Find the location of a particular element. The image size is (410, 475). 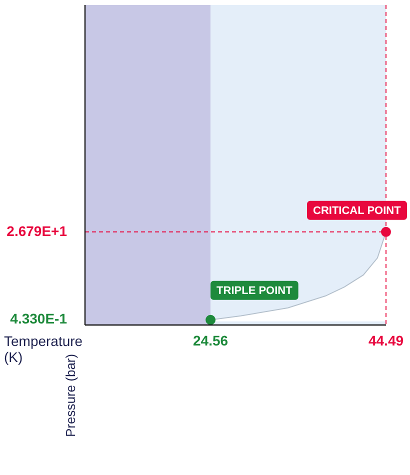

y-axis-title: Pressure (bar) is located at coordinates (70, 395).